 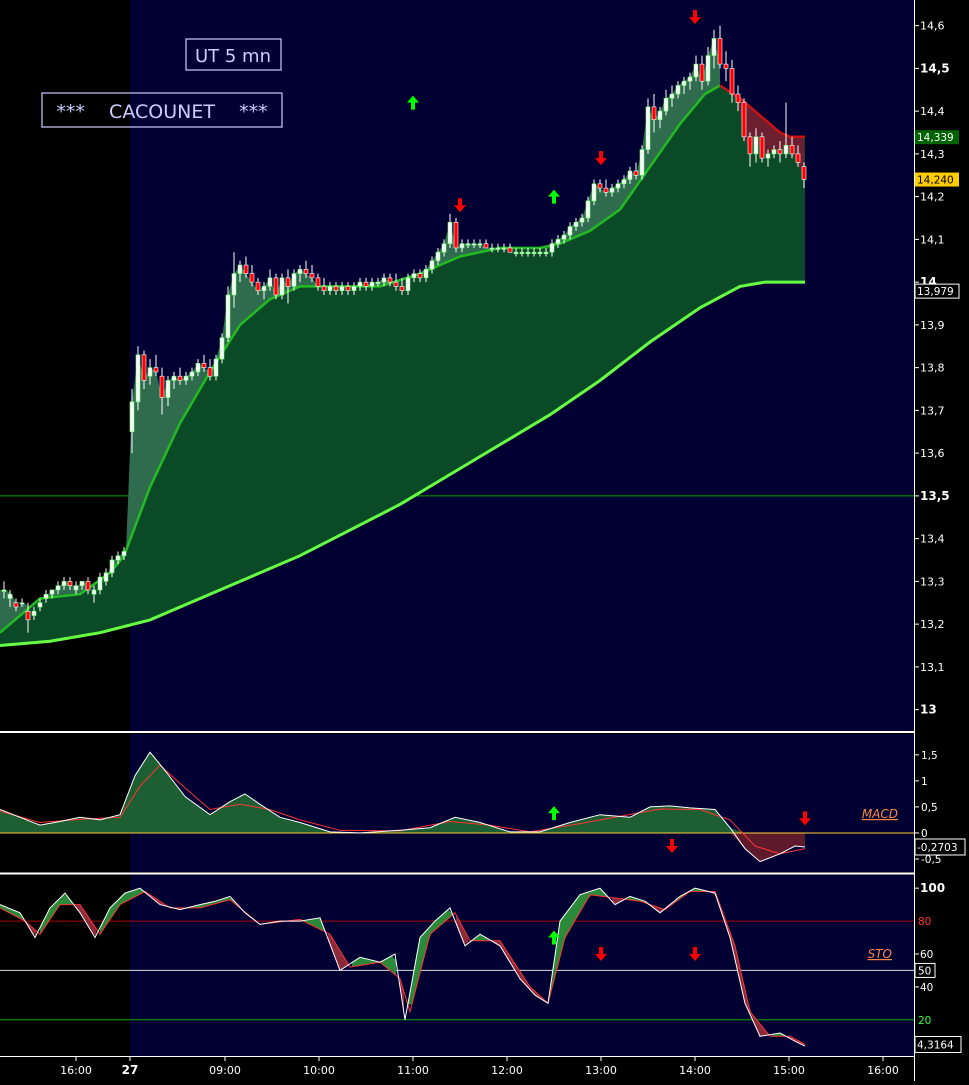 What do you see at coordinates (76, 1070) in the screenshot?
I see `x-tick-0: 16:00` at bounding box center [76, 1070].